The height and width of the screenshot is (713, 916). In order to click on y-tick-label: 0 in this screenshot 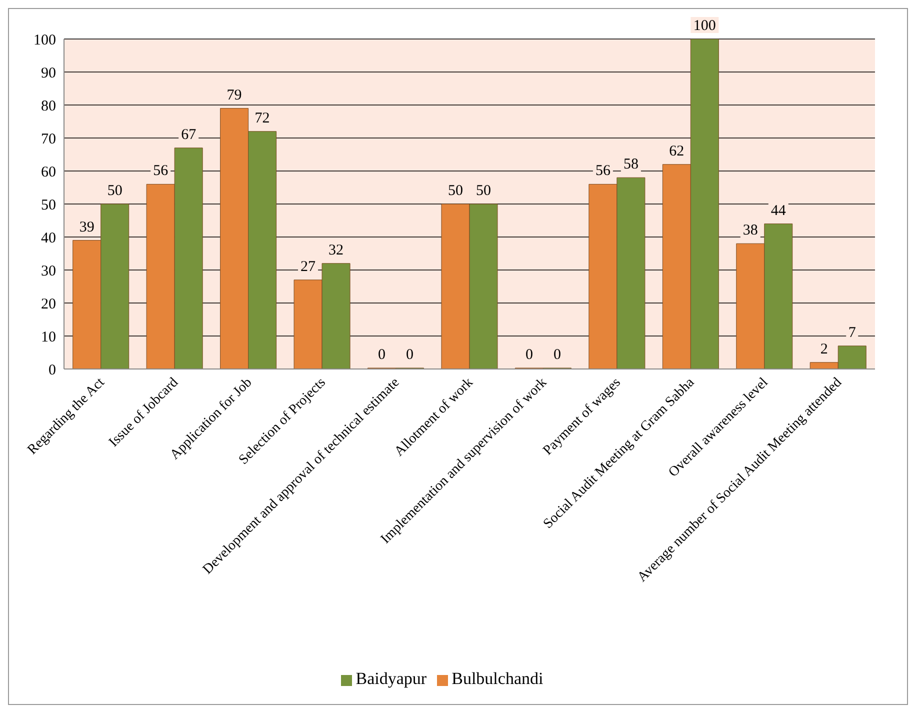, I will do `click(52, 370)`.